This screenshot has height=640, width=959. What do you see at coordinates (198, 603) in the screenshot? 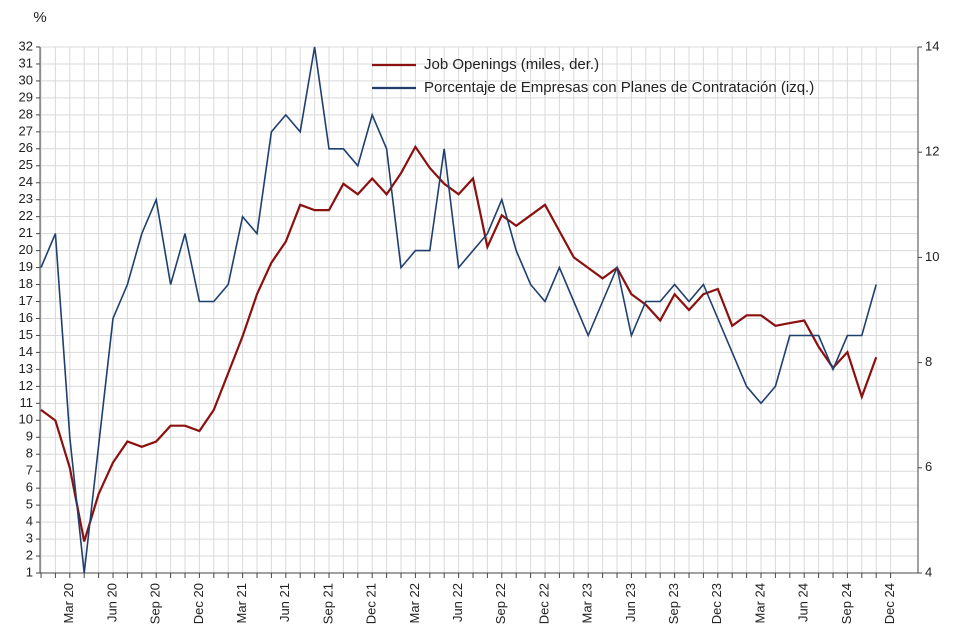
I see `x-tick-label: Dec 20` at bounding box center [198, 603].